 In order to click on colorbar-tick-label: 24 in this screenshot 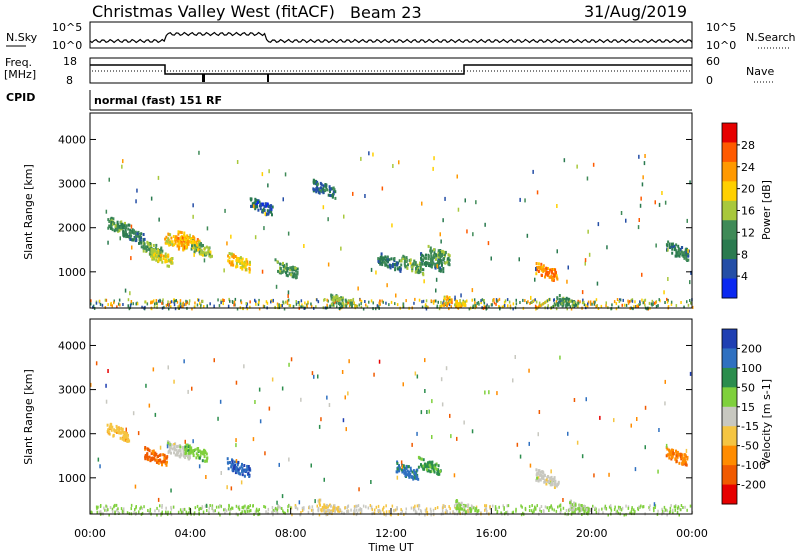, I will do `click(748, 167)`.